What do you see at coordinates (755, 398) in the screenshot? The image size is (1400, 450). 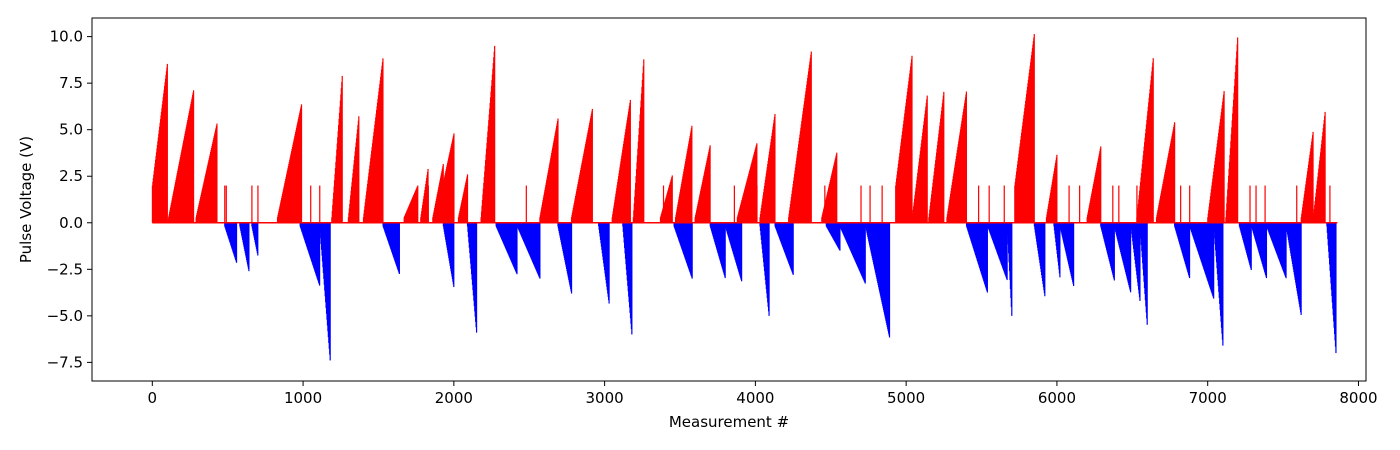 I see `x-tick-label: 4000` at bounding box center [755, 398].